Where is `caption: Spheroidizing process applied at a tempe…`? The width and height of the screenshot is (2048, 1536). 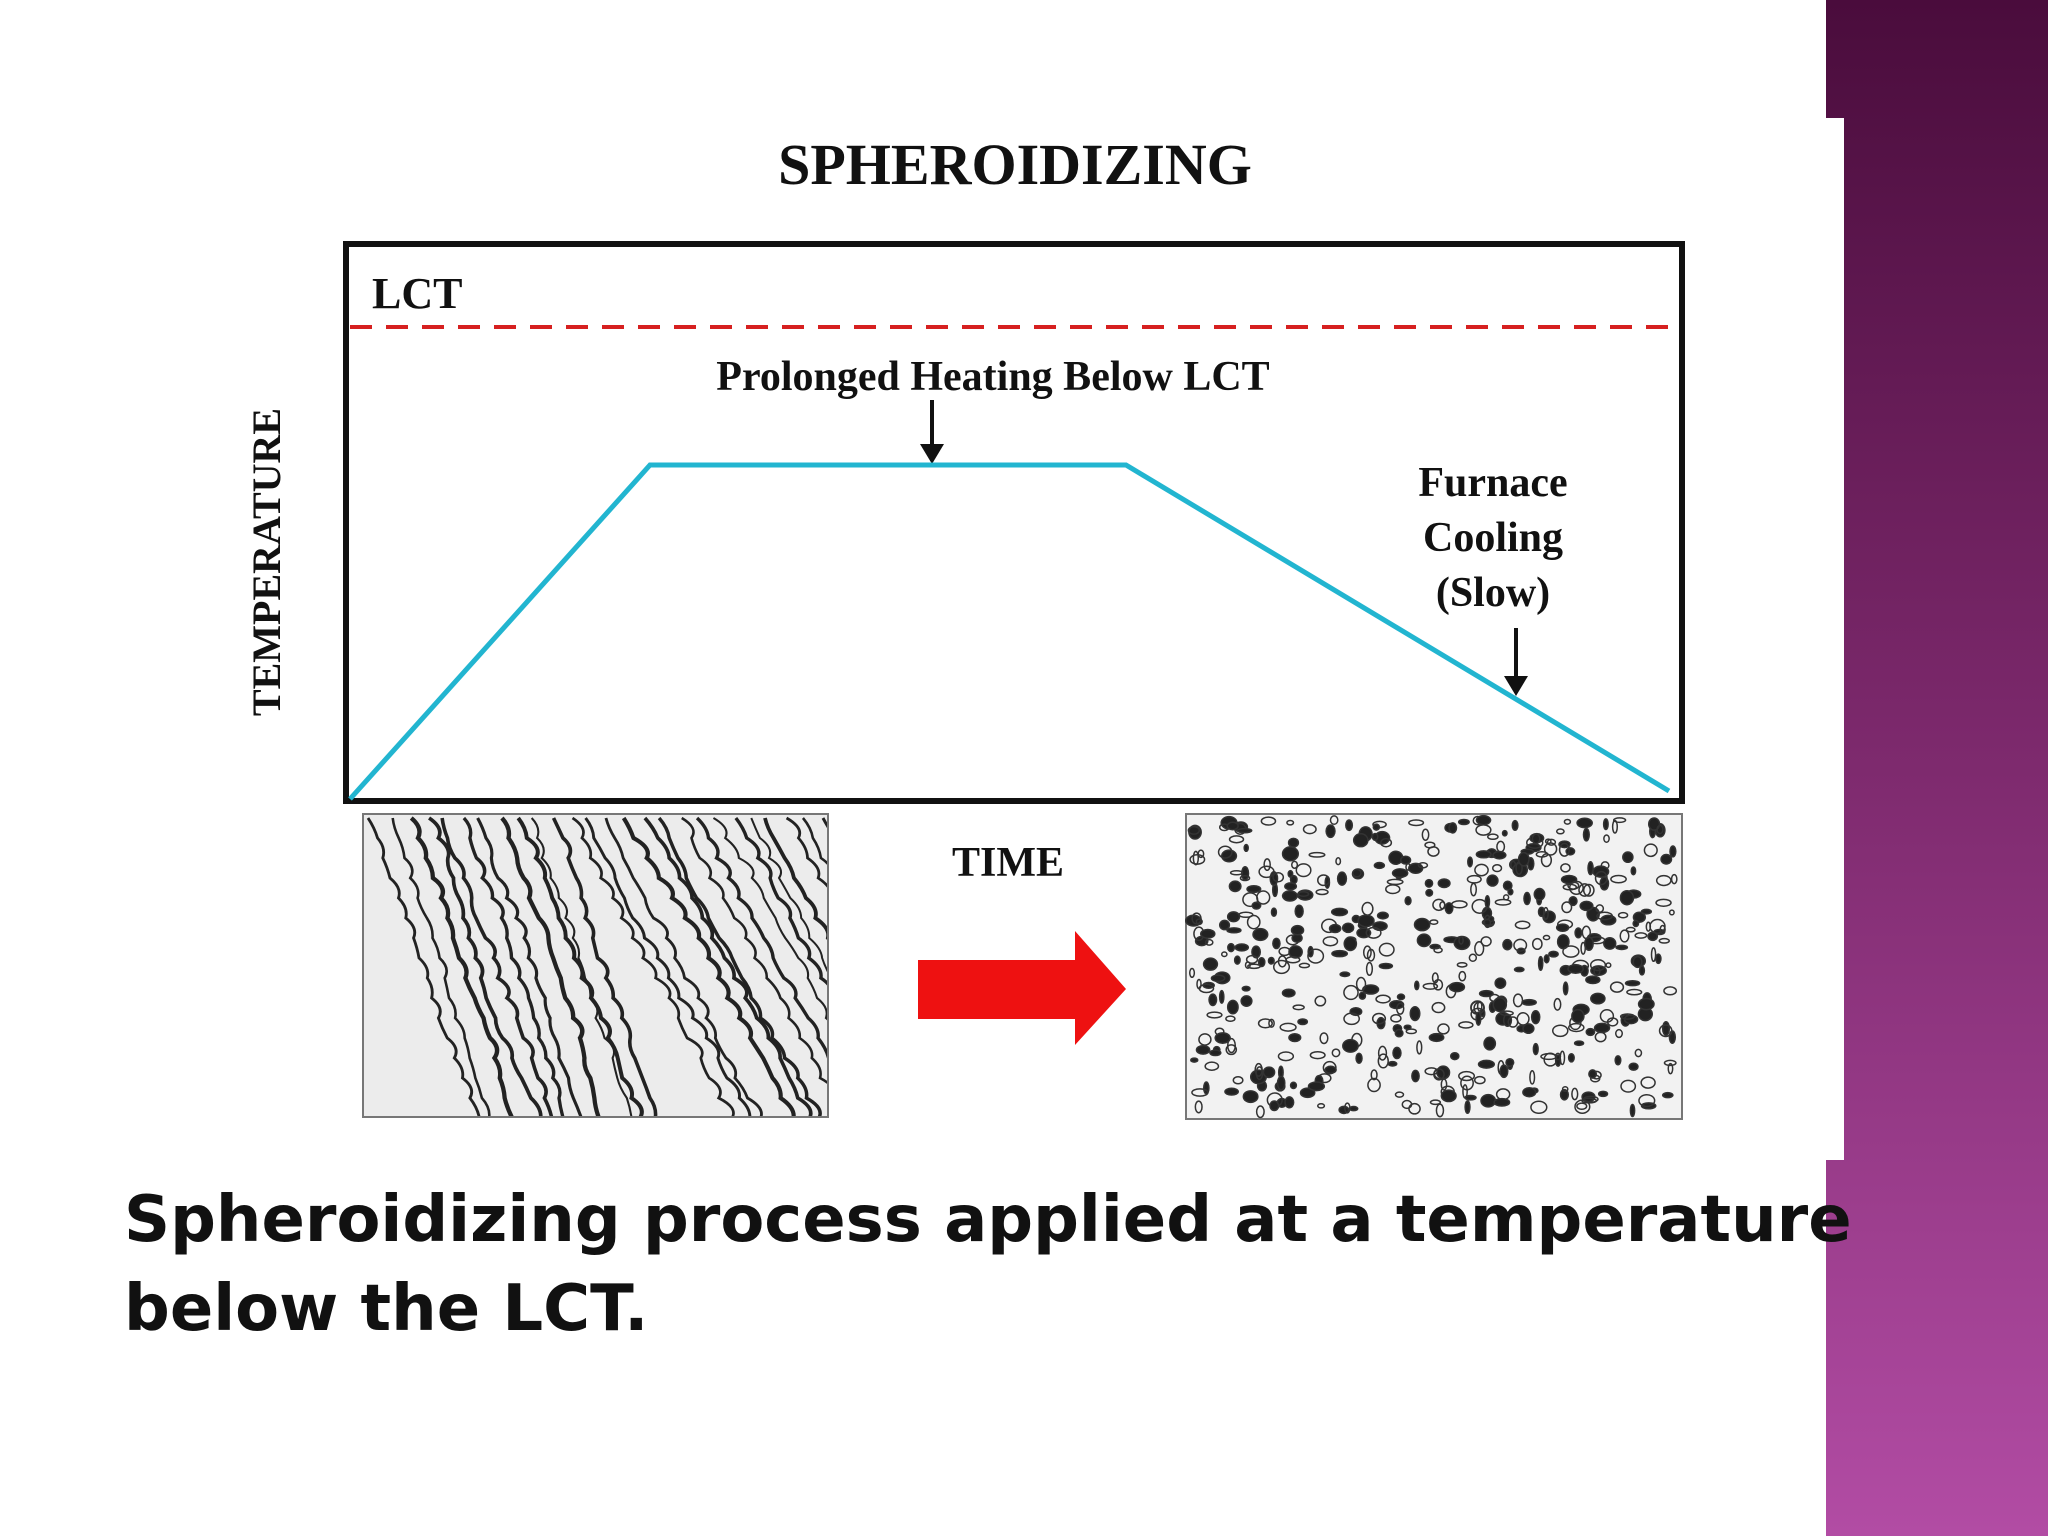
caption: Spheroidizing process applied at a tempe… is located at coordinates (988, 1220).